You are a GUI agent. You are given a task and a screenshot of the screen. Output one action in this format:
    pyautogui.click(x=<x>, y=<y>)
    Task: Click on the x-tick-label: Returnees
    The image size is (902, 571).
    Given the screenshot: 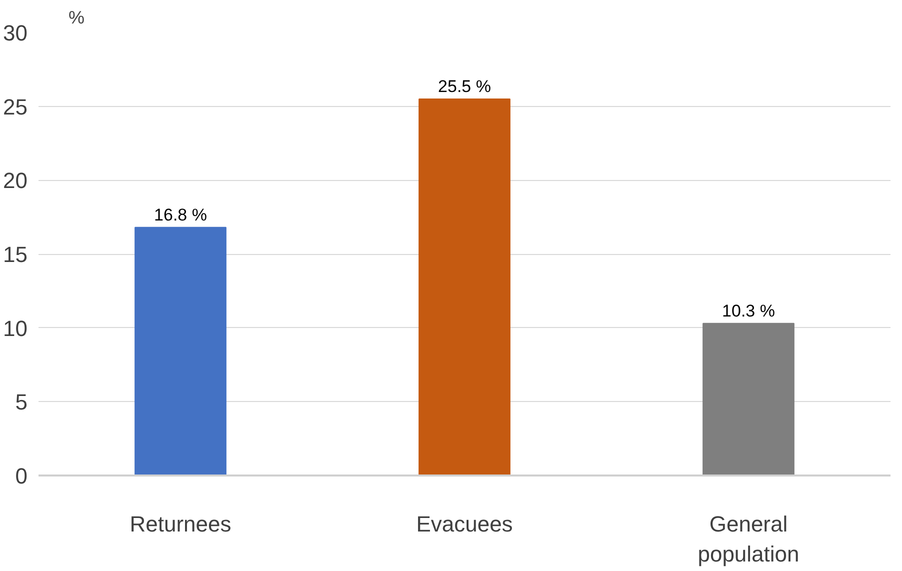 What is the action you would take?
    pyautogui.click(x=181, y=524)
    